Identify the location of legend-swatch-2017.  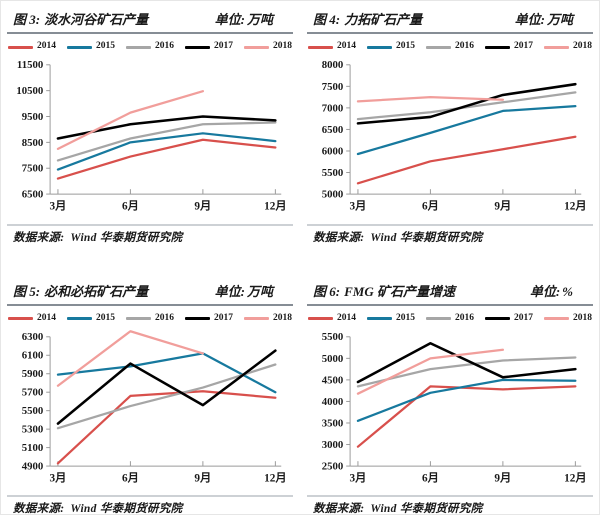
(497, 318).